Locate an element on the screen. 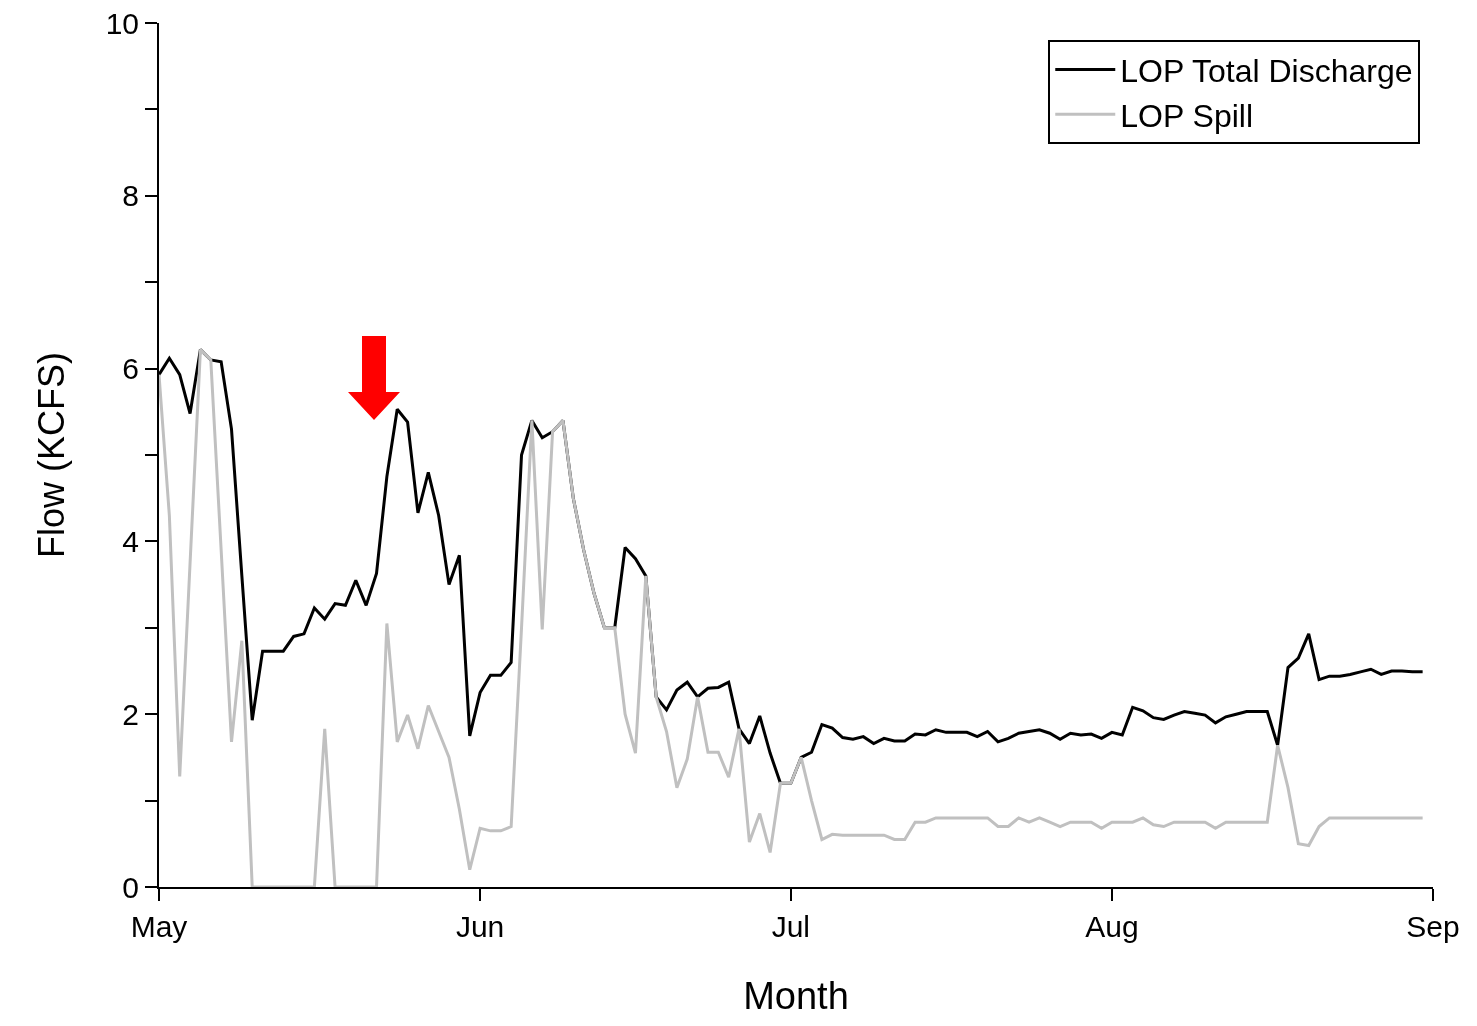  x-tick-label: Jul is located at coordinates (790, 926).